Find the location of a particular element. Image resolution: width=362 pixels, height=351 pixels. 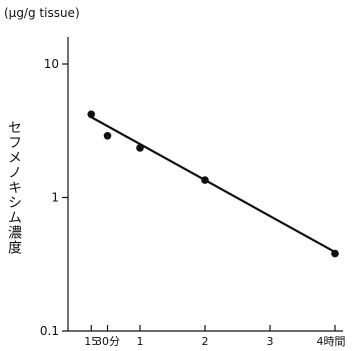

y-ticks: 10 1 0.1 is located at coordinates (54, 197).